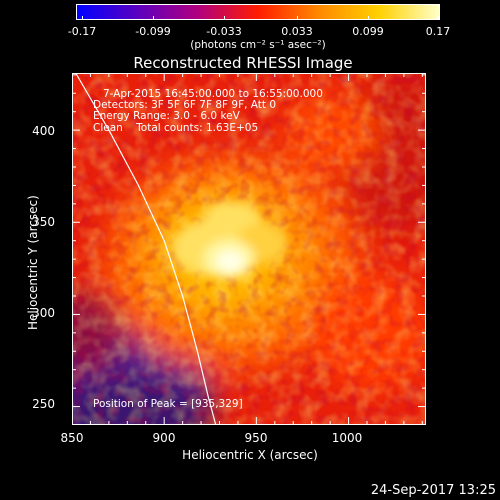  What do you see at coordinates (368, 31) in the screenshot?
I see `colorbar-tick-label: 0.099` at bounding box center [368, 31].